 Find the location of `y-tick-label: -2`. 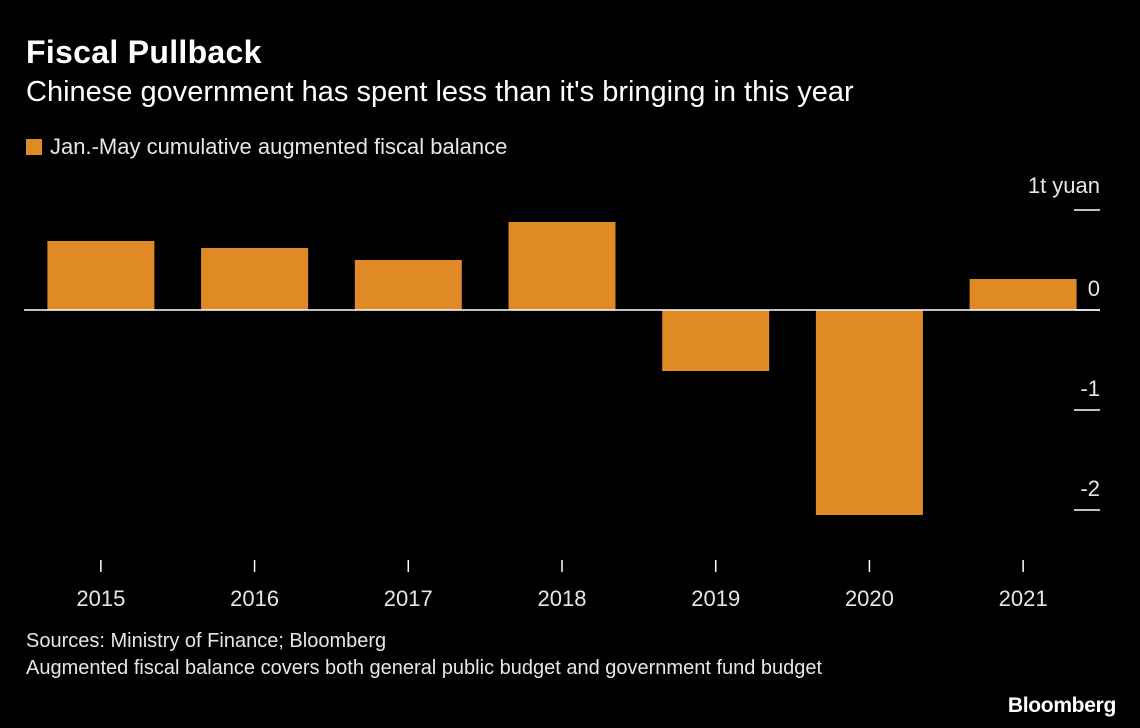

y-tick-label: -2 is located at coordinates (1090, 488).